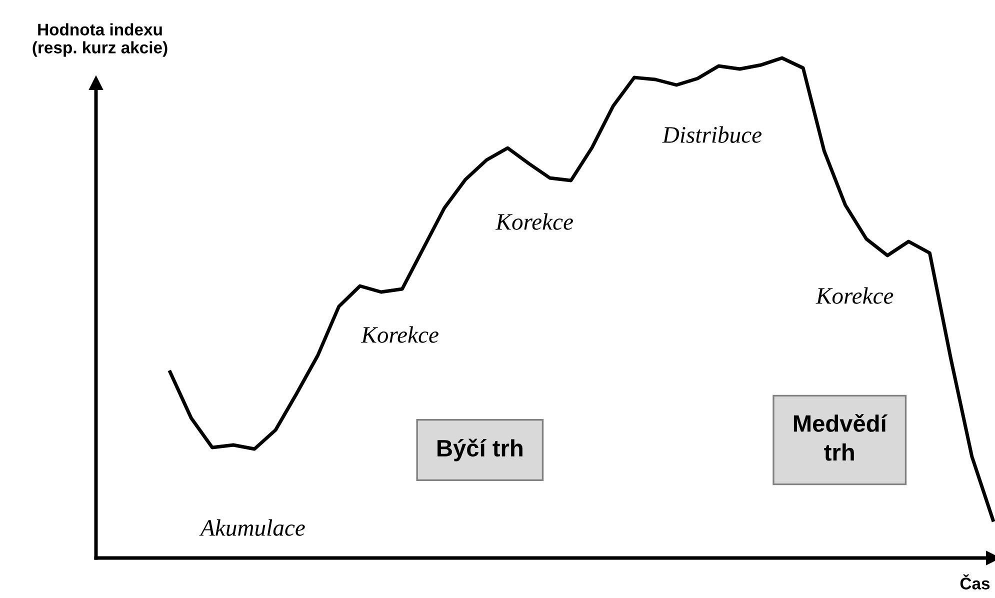  I want to click on x-axis-title: Čas, so click(975, 582).